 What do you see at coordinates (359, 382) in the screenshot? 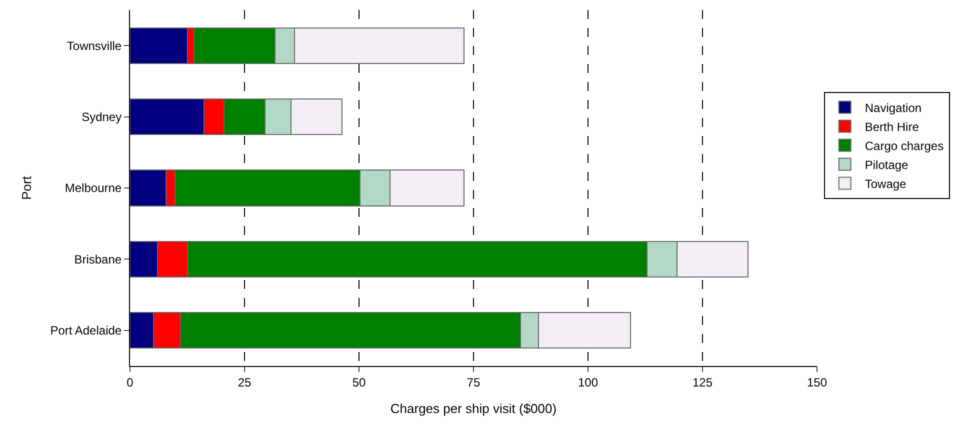
I see `x-tick-label: 50` at bounding box center [359, 382].